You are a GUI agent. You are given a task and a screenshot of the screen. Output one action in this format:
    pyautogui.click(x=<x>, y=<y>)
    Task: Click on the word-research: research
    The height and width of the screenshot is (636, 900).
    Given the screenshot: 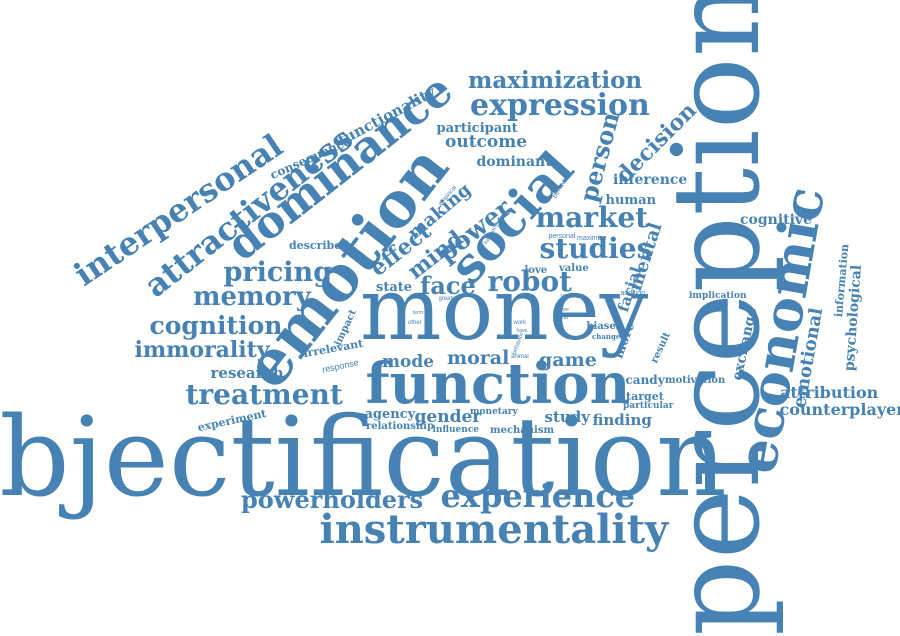 What is the action you would take?
    pyautogui.click(x=247, y=373)
    